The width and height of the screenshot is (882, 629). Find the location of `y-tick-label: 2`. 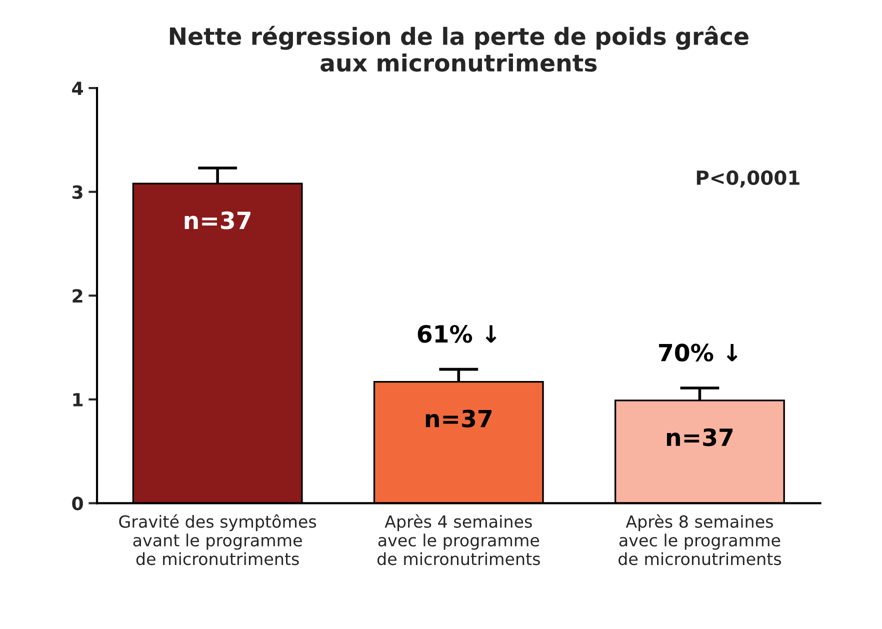

y-tick-label: 2 is located at coordinates (77, 295).